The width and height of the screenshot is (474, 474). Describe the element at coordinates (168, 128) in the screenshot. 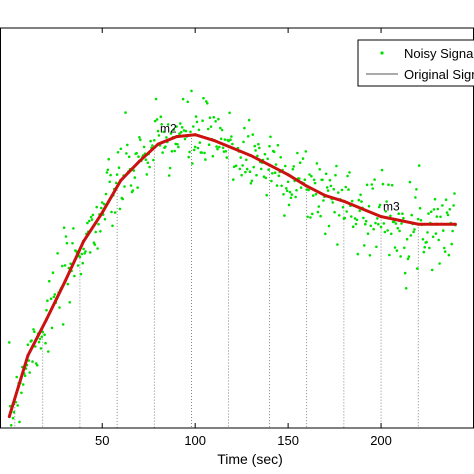

I see `marker-label: m2` at that location.